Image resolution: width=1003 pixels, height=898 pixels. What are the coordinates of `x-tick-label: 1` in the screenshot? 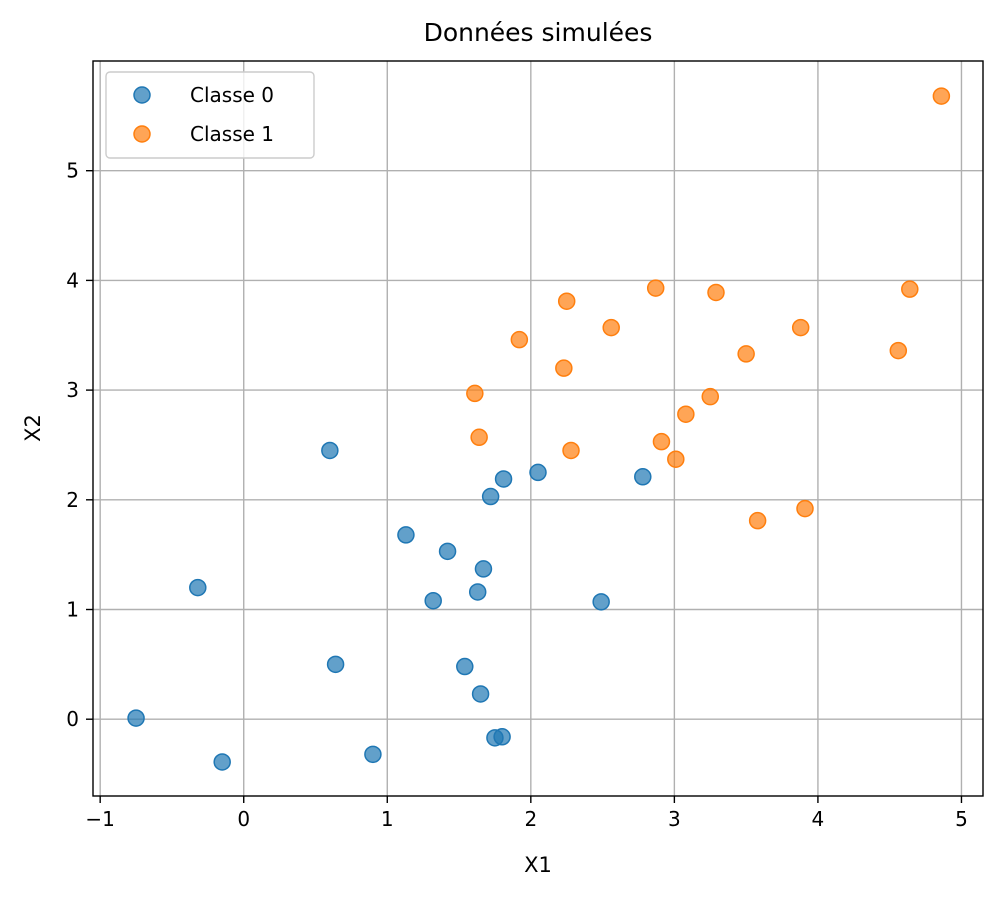 It's located at (387, 819).